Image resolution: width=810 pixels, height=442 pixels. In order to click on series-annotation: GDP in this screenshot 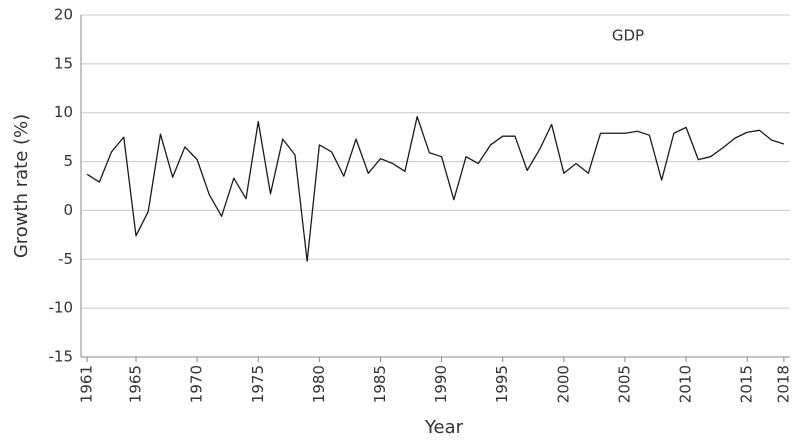, I will do `click(628, 36)`.